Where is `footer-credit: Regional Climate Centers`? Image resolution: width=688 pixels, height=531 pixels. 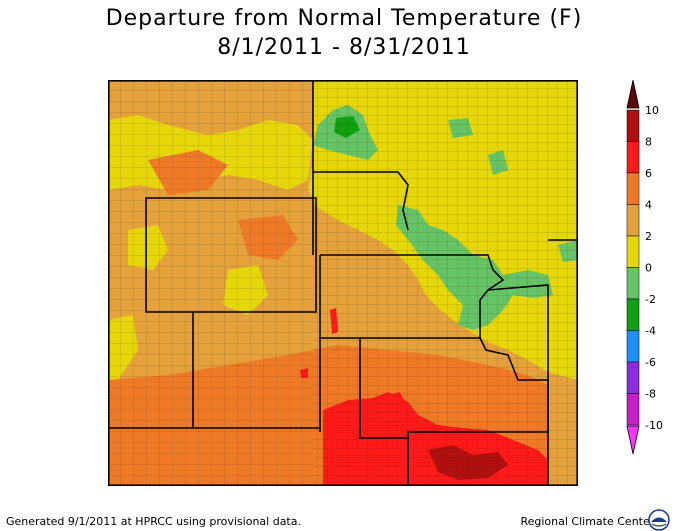
footer-credit: Regional Climate Centers is located at coordinates (590, 521).